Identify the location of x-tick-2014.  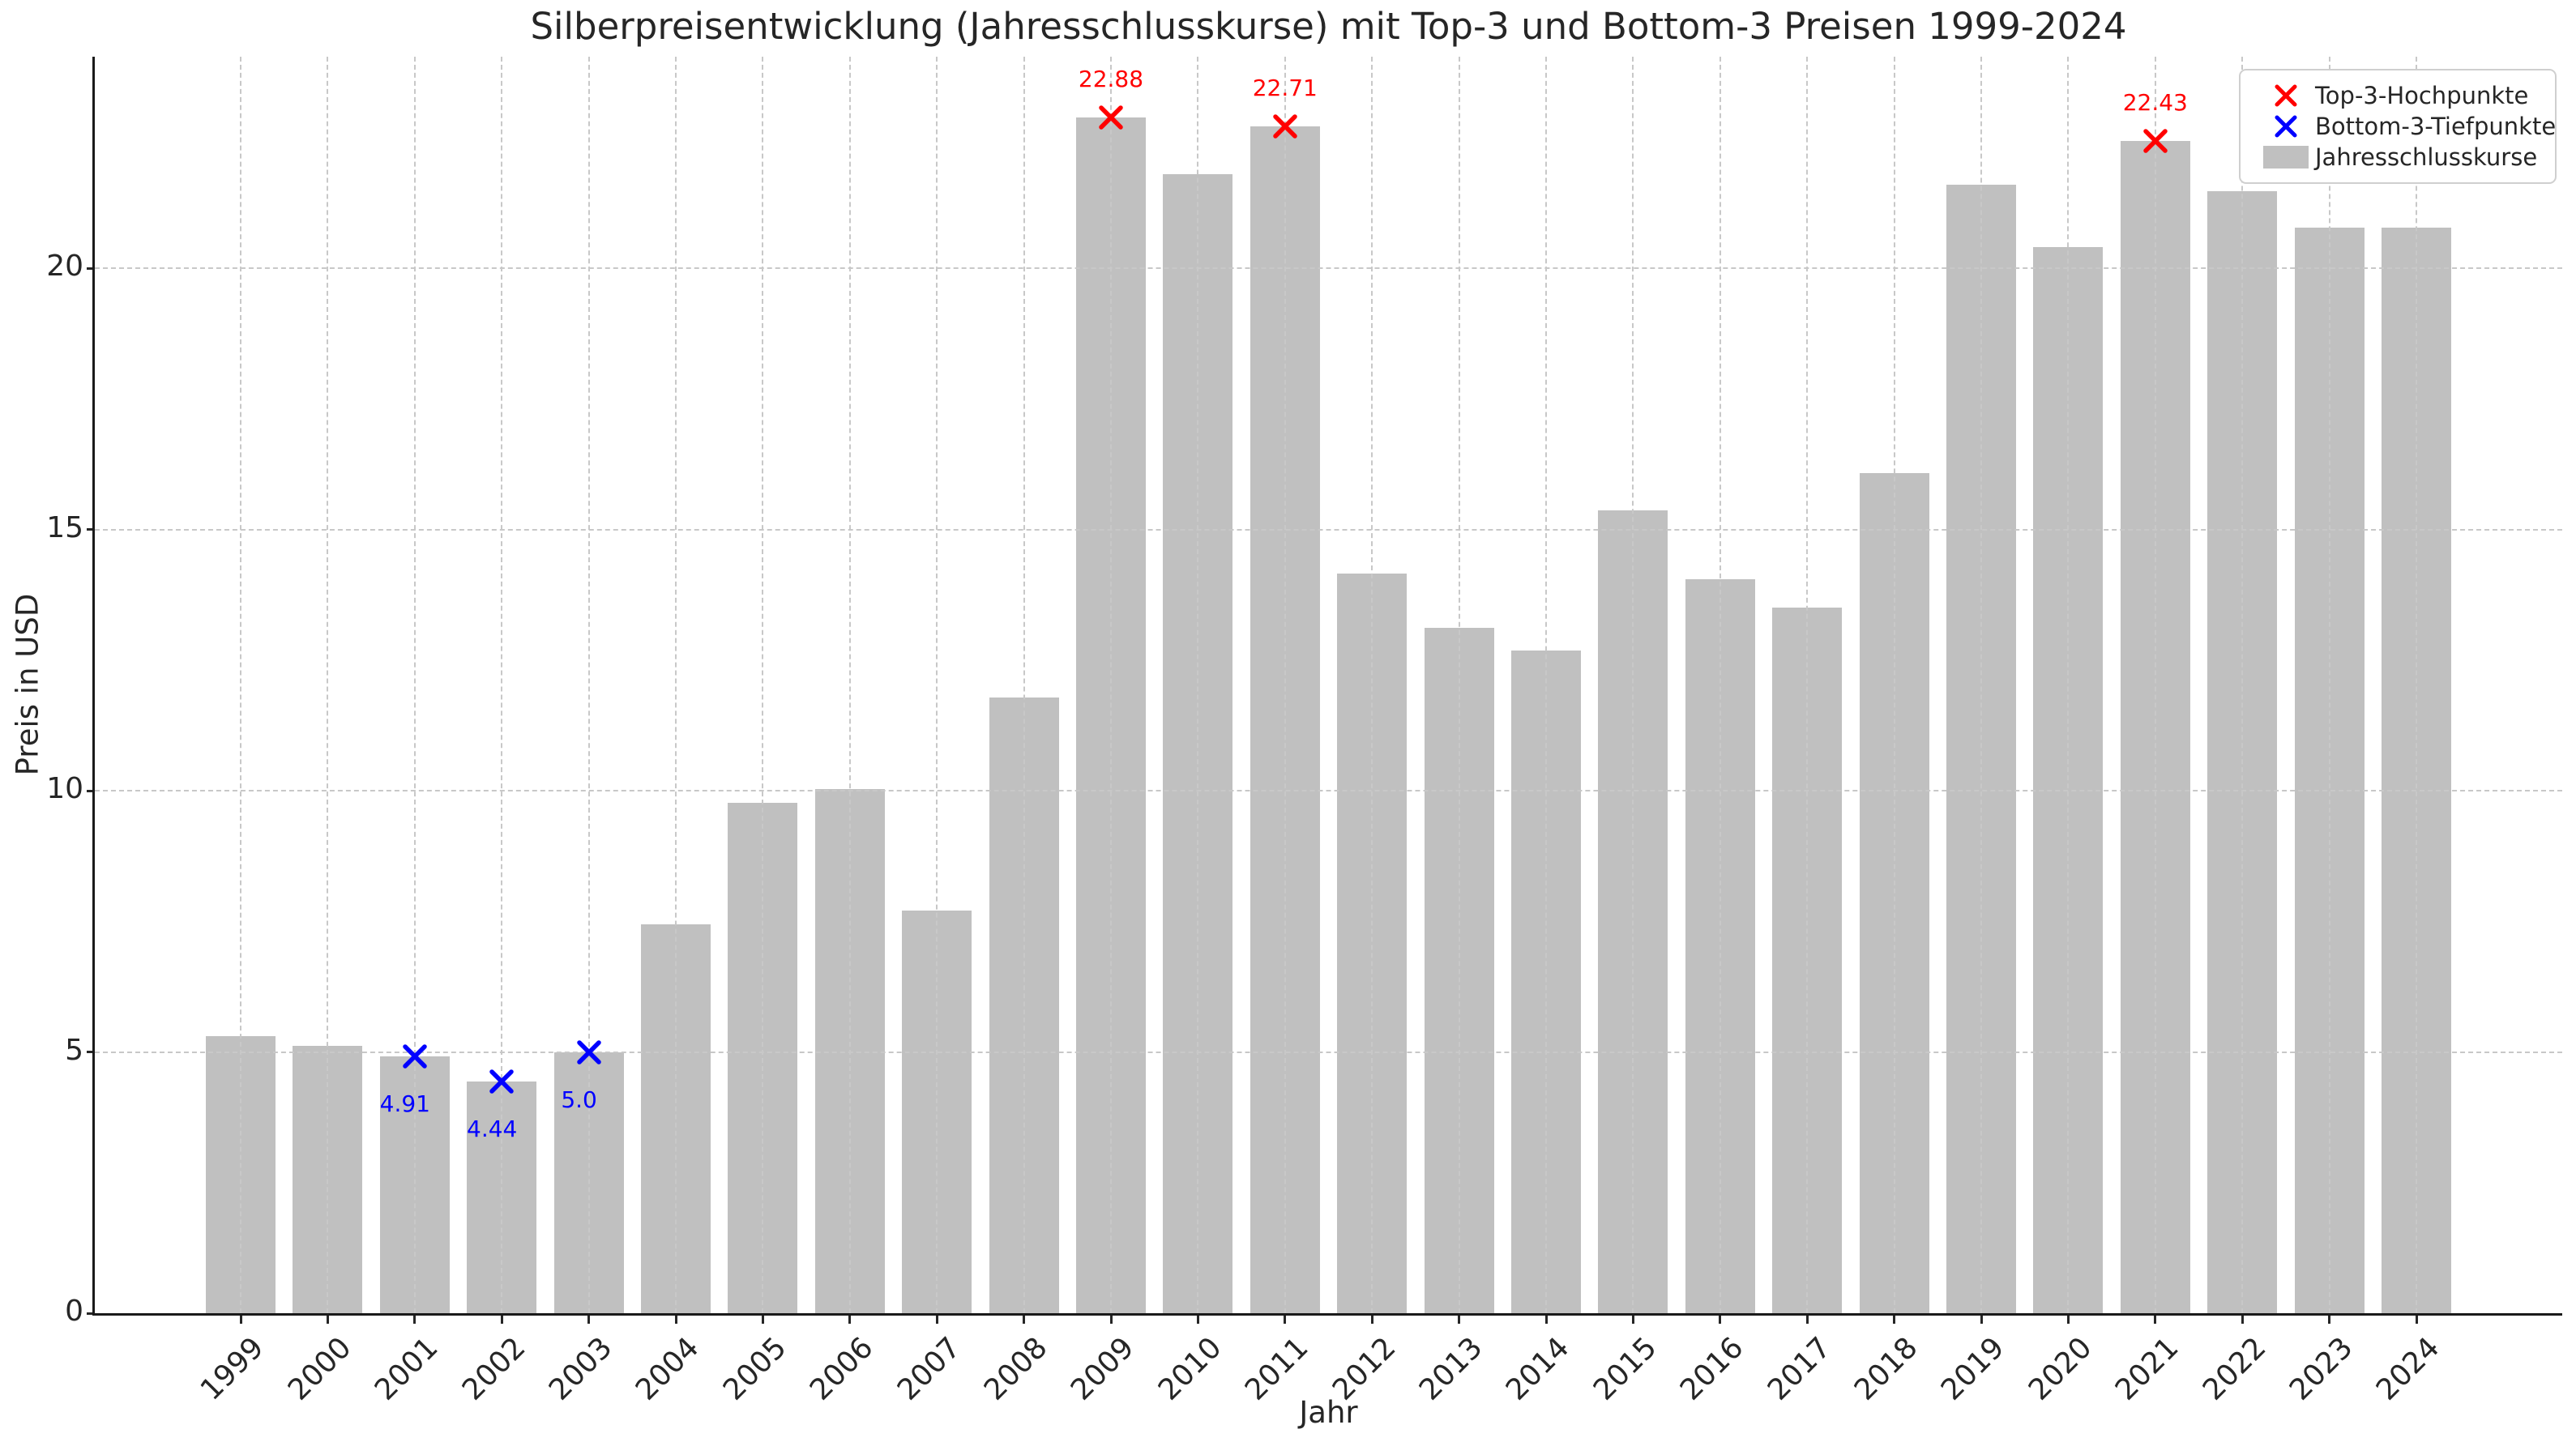
(1546, 1320).